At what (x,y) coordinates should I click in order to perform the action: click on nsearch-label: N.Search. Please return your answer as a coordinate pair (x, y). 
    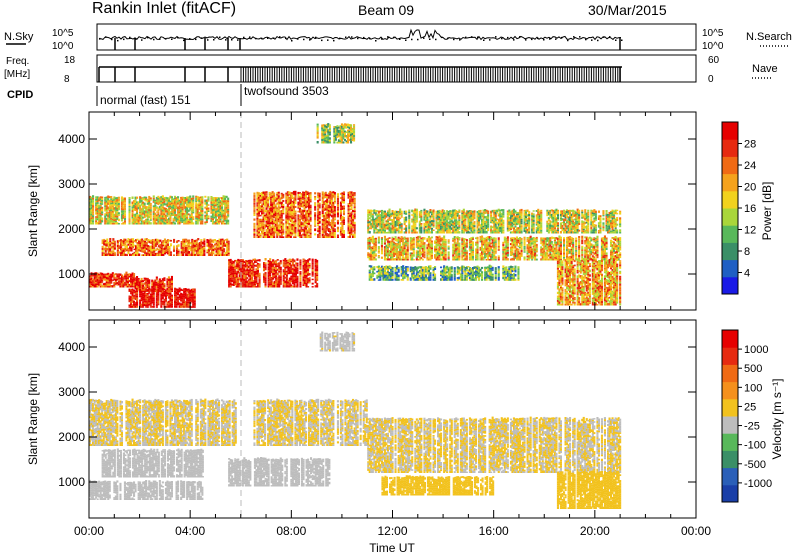
    Looking at the image, I should click on (769, 37).